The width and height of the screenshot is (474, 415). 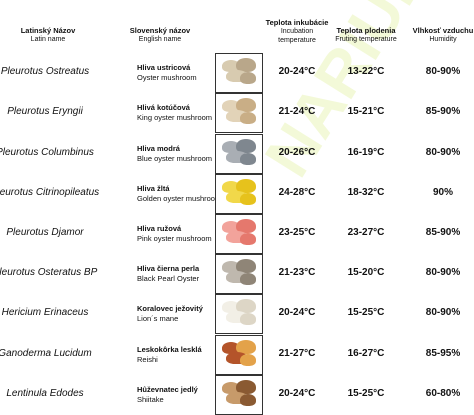 What do you see at coordinates (147, 359) in the screenshot?
I see `english-name: Reishi` at bounding box center [147, 359].